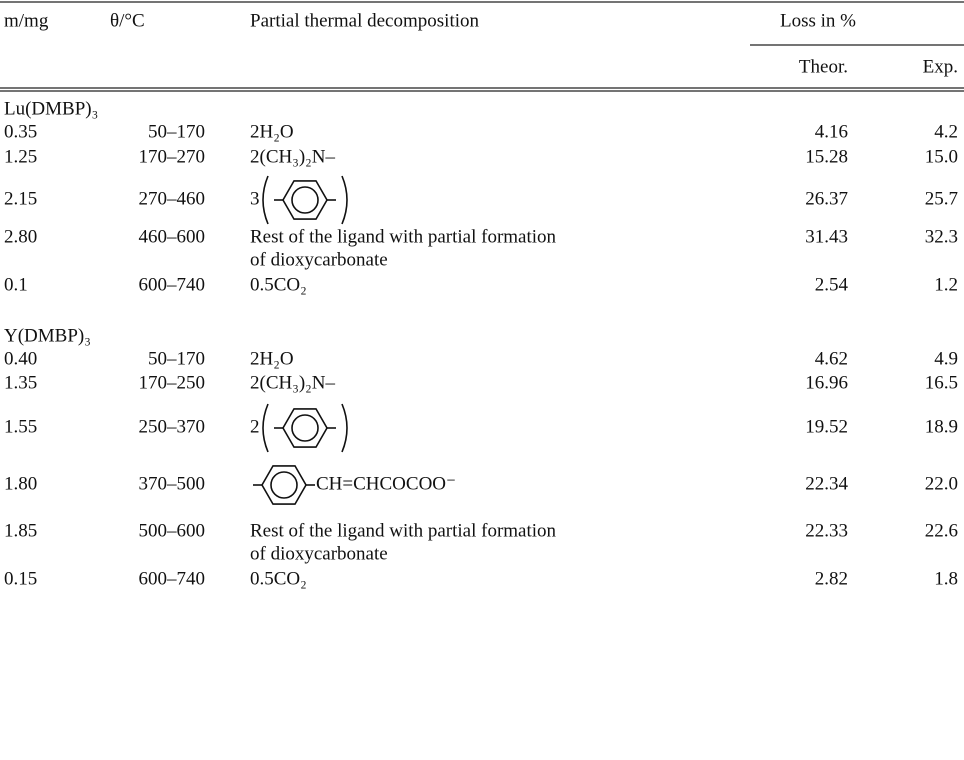 The image size is (964, 760). I want to click on cell-theor: 26.37, so click(826, 198).